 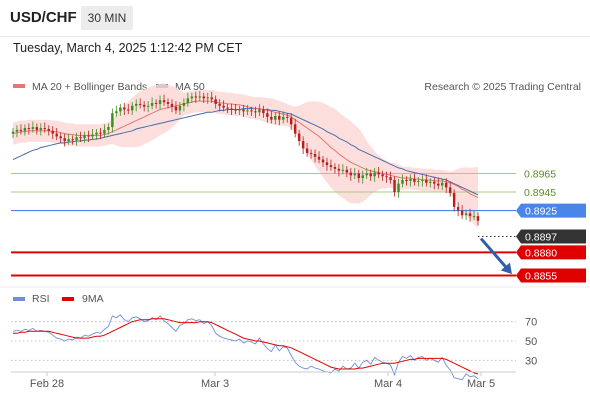 What do you see at coordinates (531, 342) in the screenshot?
I see `rsi-tick-50: 50` at bounding box center [531, 342].